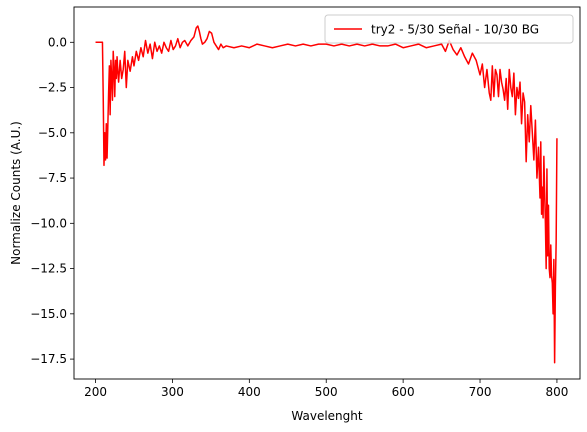 Image resolution: width=587 pixels, height=432 pixels. Describe the element at coordinates (172, 392) in the screenshot. I see `x-tick-label: 300` at that location.